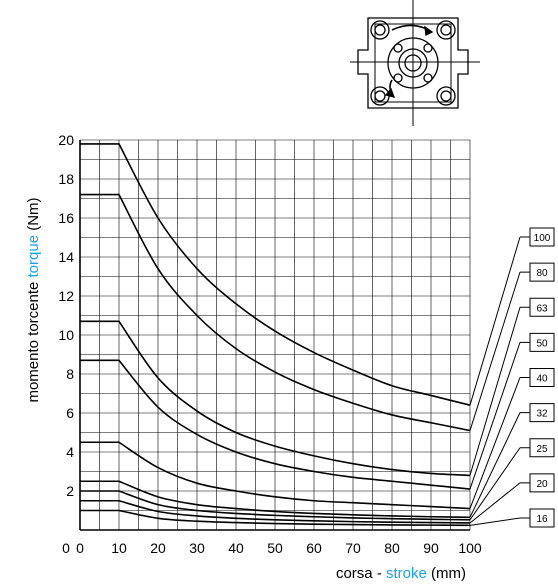 Image resolution: width=558 pixels, height=588 pixels. Describe the element at coordinates (66, 179) in the screenshot. I see `y-tick-label: 18` at that location.